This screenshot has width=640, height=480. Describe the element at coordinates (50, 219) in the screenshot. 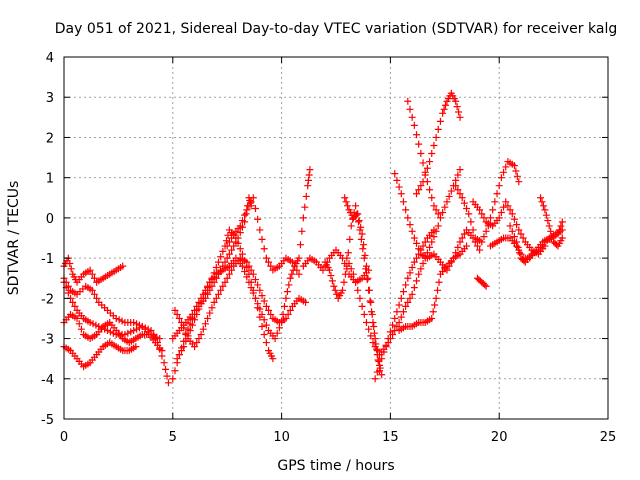

I see `y-tick-label: 0` at that location.